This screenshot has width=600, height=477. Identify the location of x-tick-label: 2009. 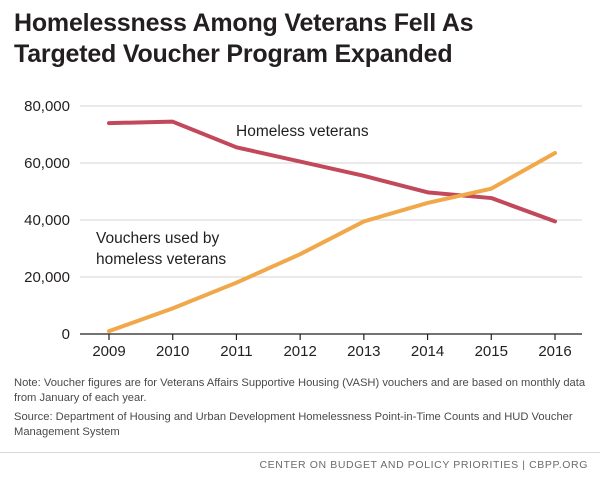
(108, 351).